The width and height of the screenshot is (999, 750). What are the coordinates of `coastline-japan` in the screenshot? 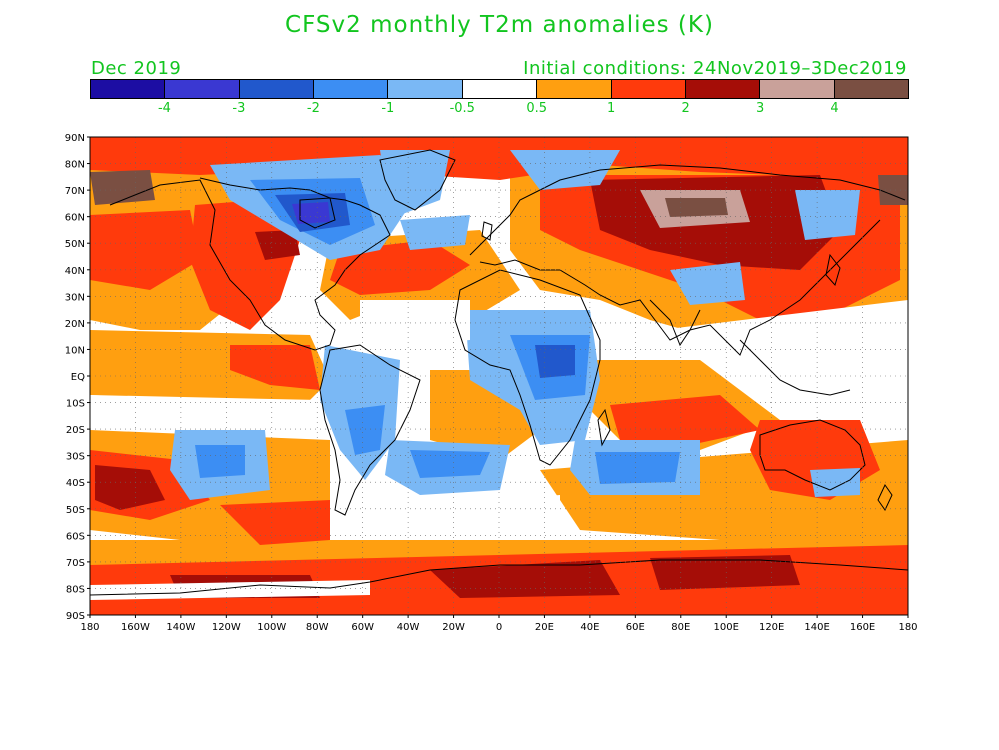 It's located at (833, 269).